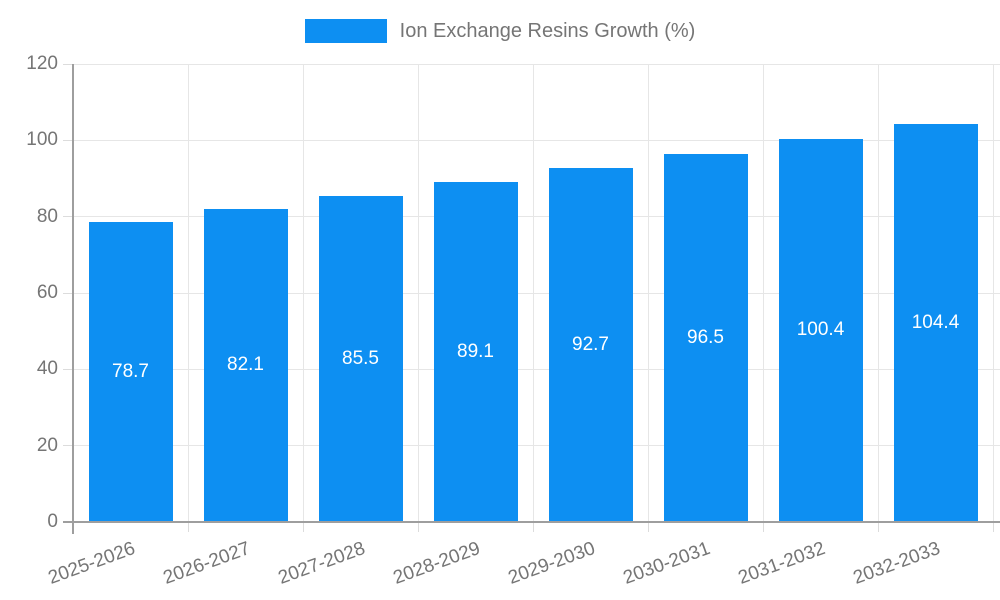 Image resolution: width=1000 pixels, height=600 pixels. I want to click on bar-value-label: 100.4, so click(820, 330).